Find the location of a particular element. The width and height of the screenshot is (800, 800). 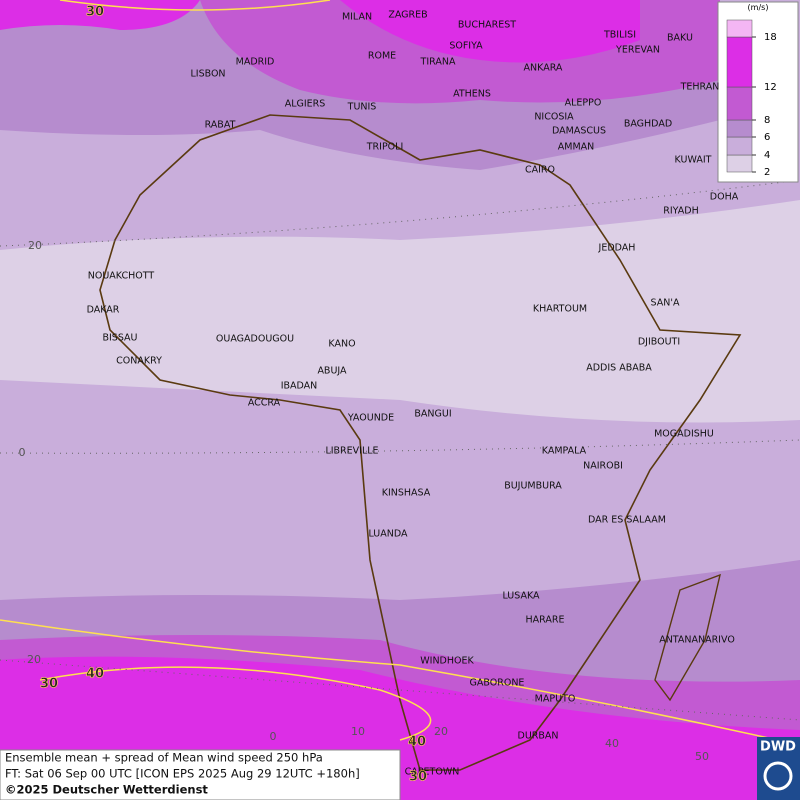

city-label: BAGHDAD is located at coordinates (648, 124).